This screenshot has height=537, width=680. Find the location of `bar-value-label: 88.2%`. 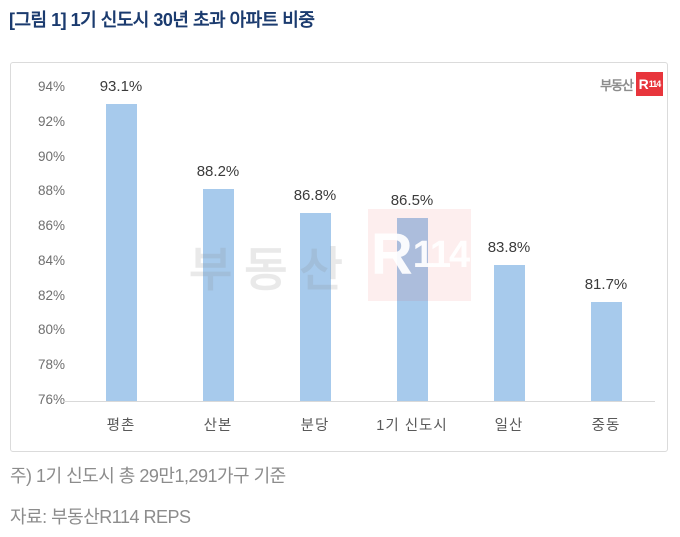

bar-value-label: 88.2% is located at coordinates (218, 171).